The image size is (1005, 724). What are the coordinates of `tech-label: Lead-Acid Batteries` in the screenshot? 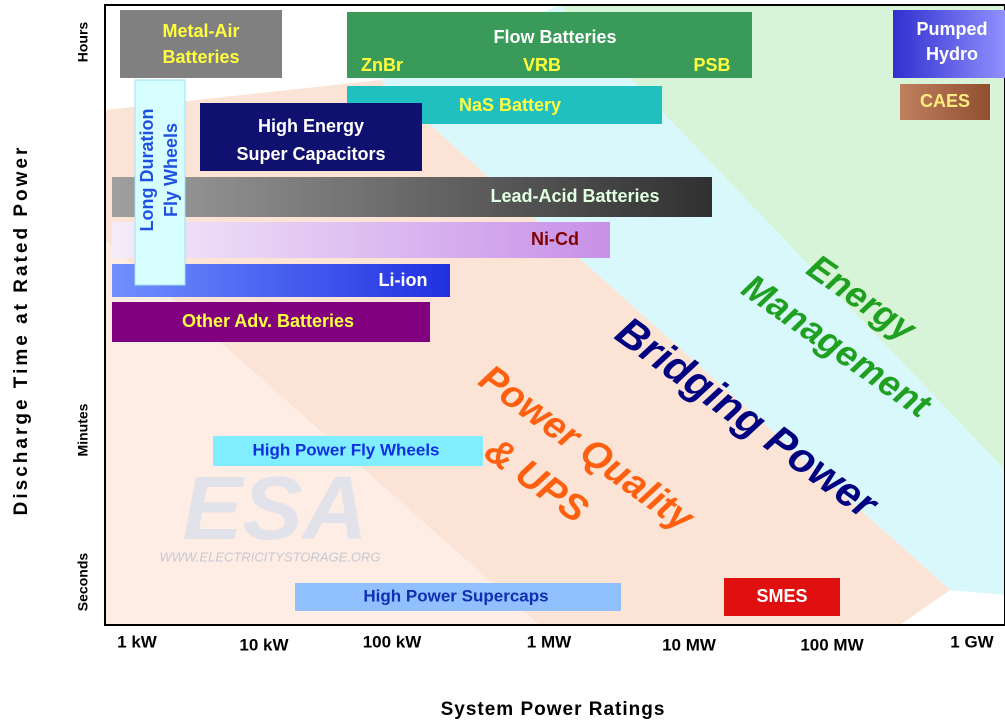 It's located at (574, 196).